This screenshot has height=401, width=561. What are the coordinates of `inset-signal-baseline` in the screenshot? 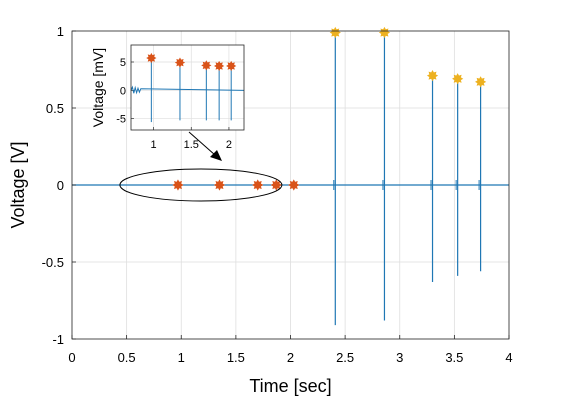 It's located at (187, 90).